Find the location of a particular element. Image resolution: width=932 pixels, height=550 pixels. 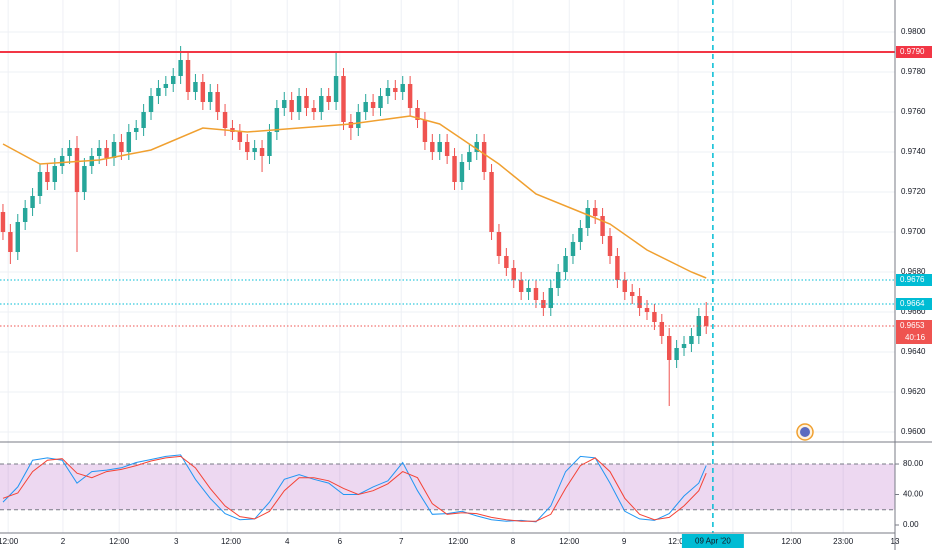

y-tick-label: 0.9760 is located at coordinates (913, 111).